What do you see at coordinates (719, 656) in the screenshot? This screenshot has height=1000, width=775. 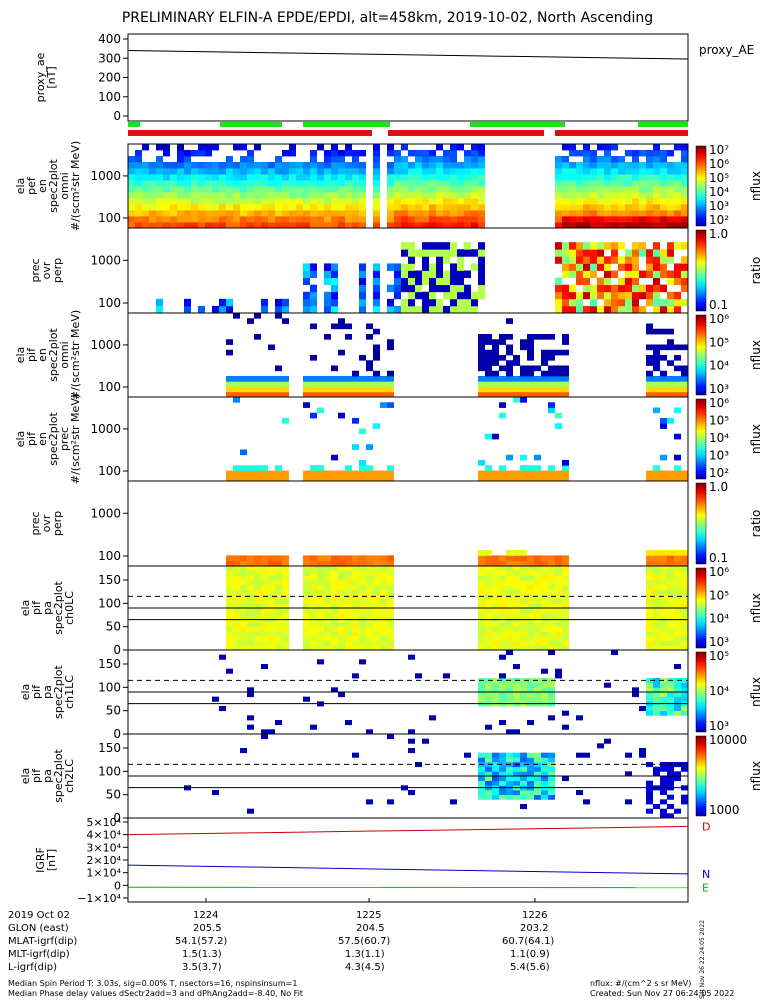 I see `colorbar-tick: 10⁵` at bounding box center [719, 656].